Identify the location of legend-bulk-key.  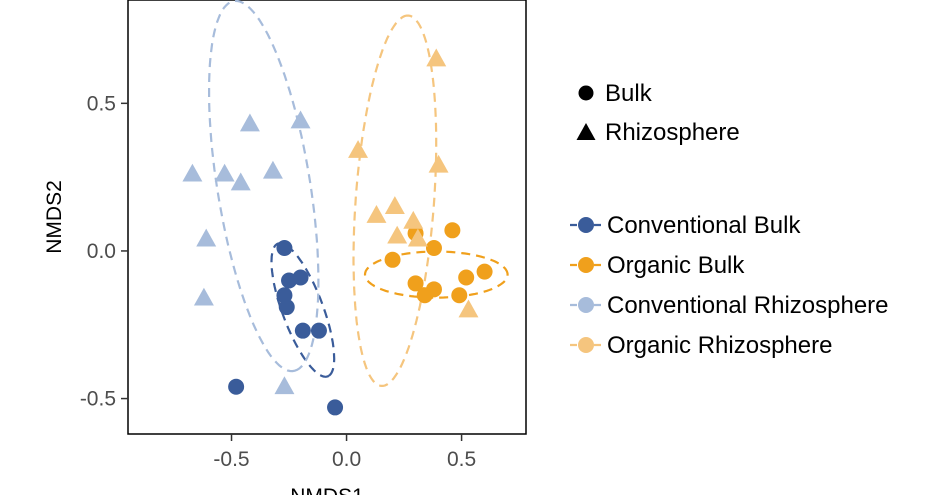
(586, 93).